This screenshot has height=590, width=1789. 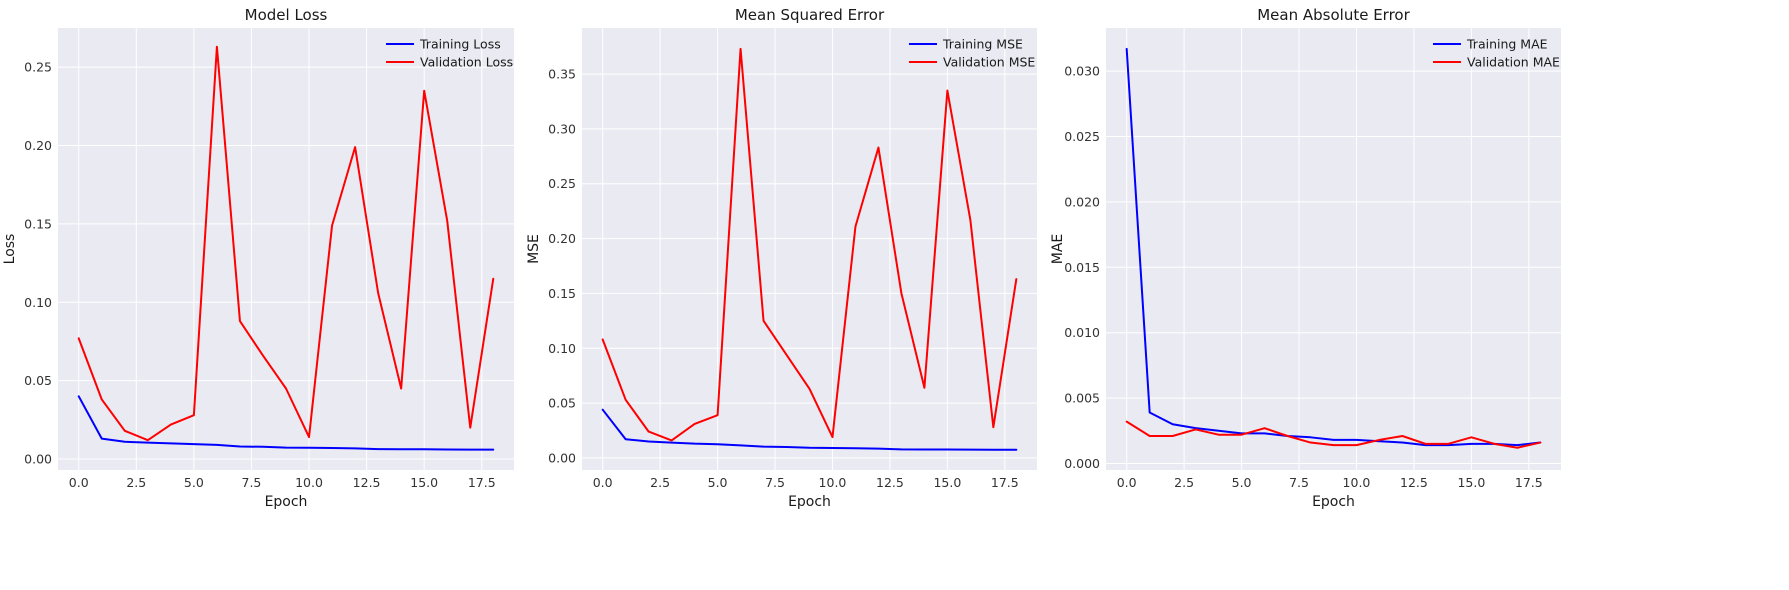 What do you see at coordinates (1507, 44) in the screenshot?
I see `legend-label: Training MAE` at bounding box center [1507, 44].